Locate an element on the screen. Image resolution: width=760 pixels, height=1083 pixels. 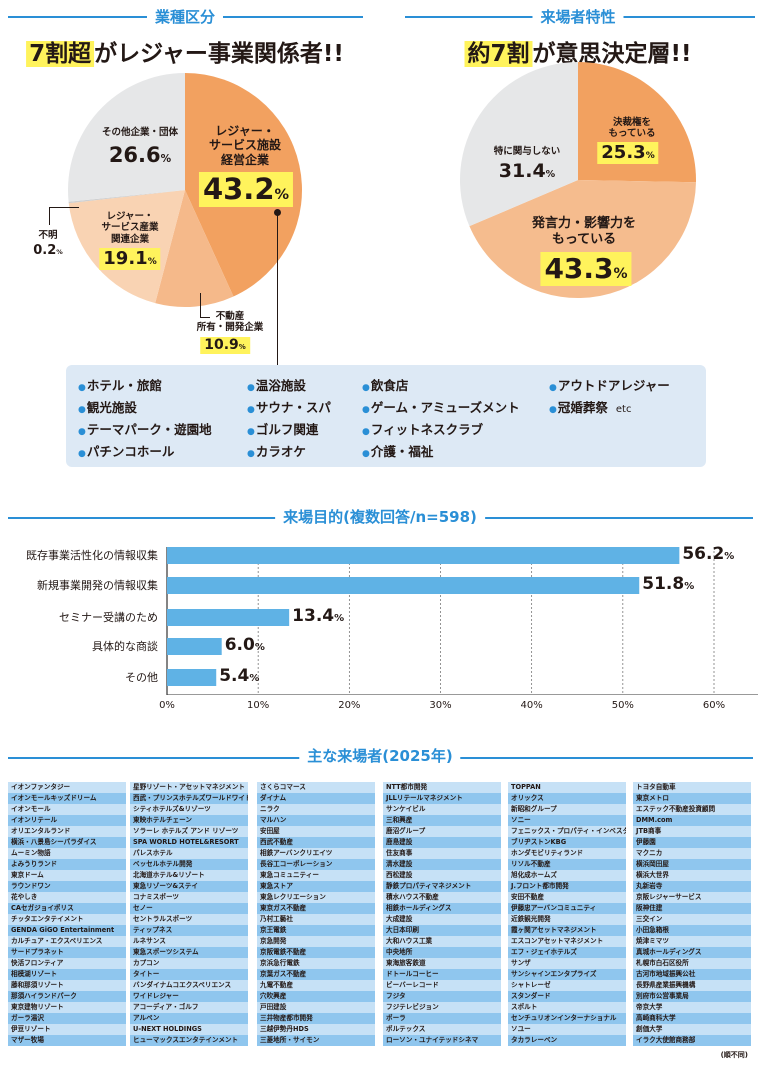
visitor-item: DMM.com is located at coordinates (692, 820).